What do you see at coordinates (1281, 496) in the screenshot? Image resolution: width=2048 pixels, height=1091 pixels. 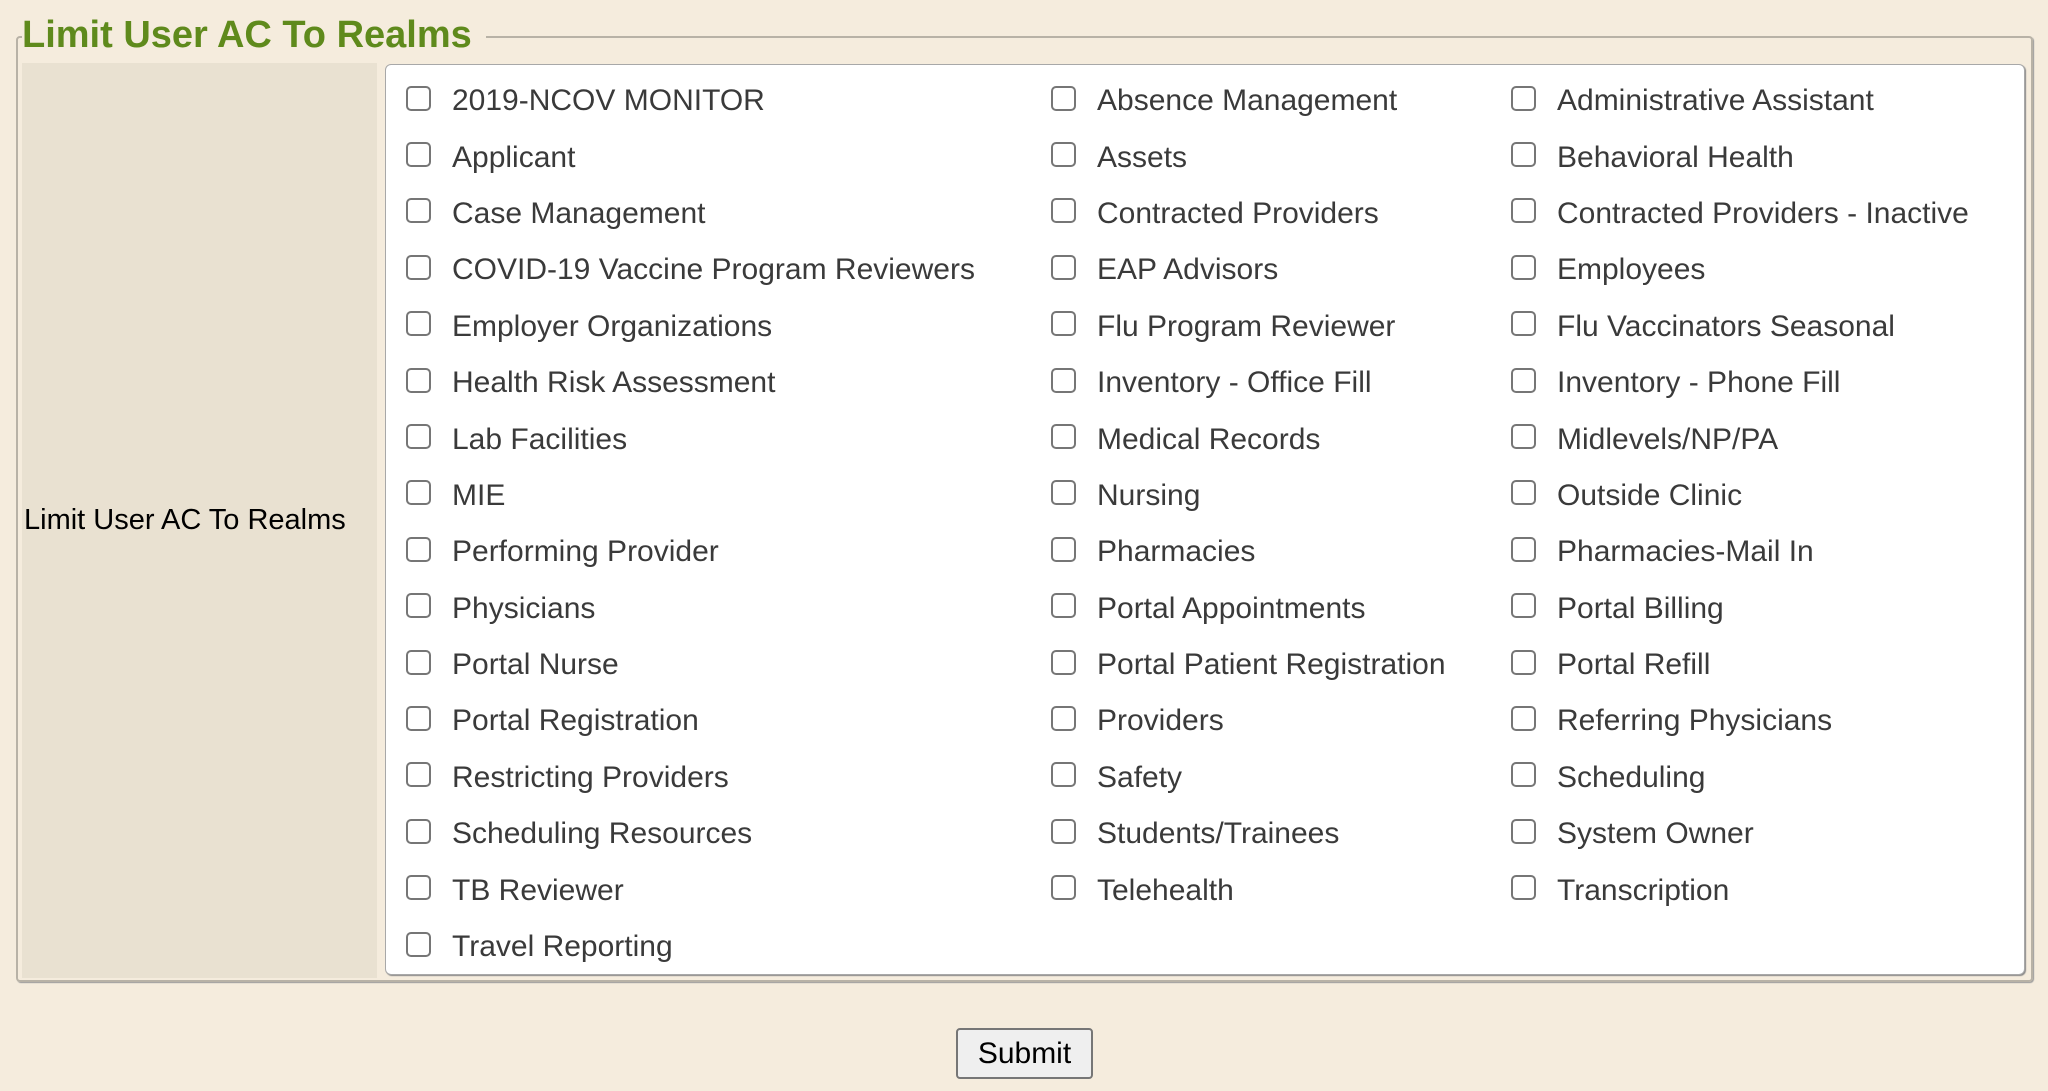 I see `realm-option: Nursing` at bounding box center [1281, 496].